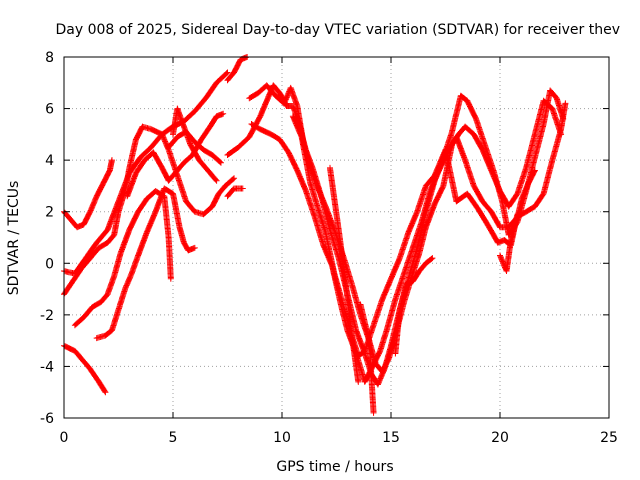 The height and width of the screenshot is (480, 640). Describe the element at coordinates (14, 238) in the screenshot. I see `y-axis-label: SDTVAR / TECUs` at that location.